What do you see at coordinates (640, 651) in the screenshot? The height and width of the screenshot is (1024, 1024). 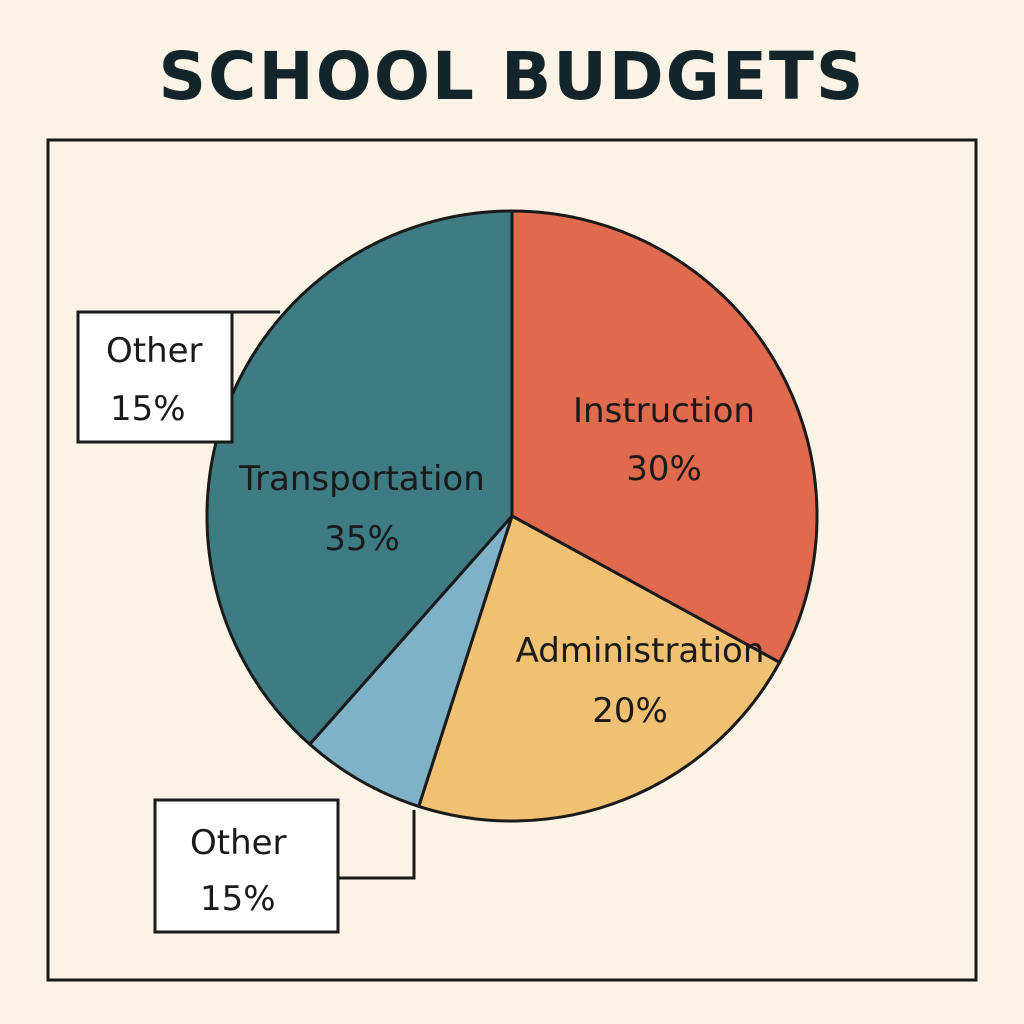 I see `slice-label-administration: Administration` at bounding box center [640, 651].